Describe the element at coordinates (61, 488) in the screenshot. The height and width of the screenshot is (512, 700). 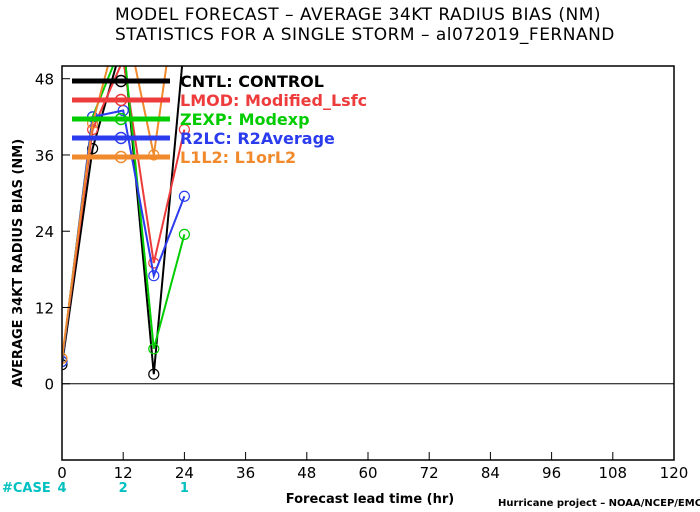
I see `case-count: 4` at that location.